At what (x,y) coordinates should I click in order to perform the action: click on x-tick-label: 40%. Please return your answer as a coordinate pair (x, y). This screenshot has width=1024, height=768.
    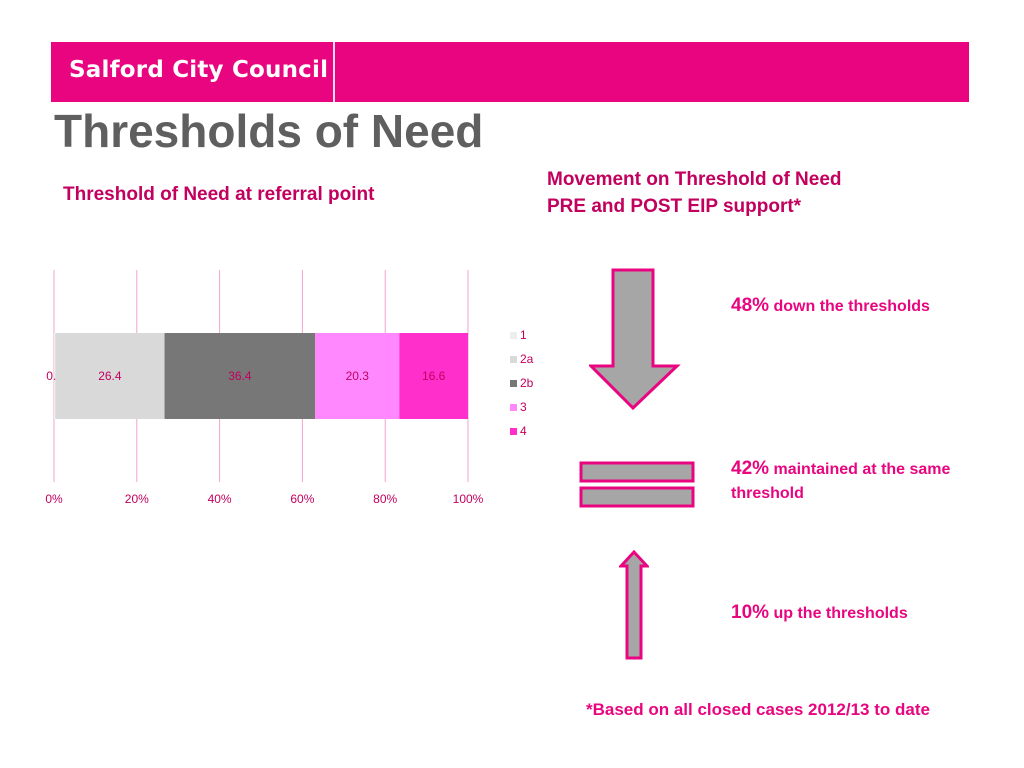
    Looking at the image, I should click on (220, 499).